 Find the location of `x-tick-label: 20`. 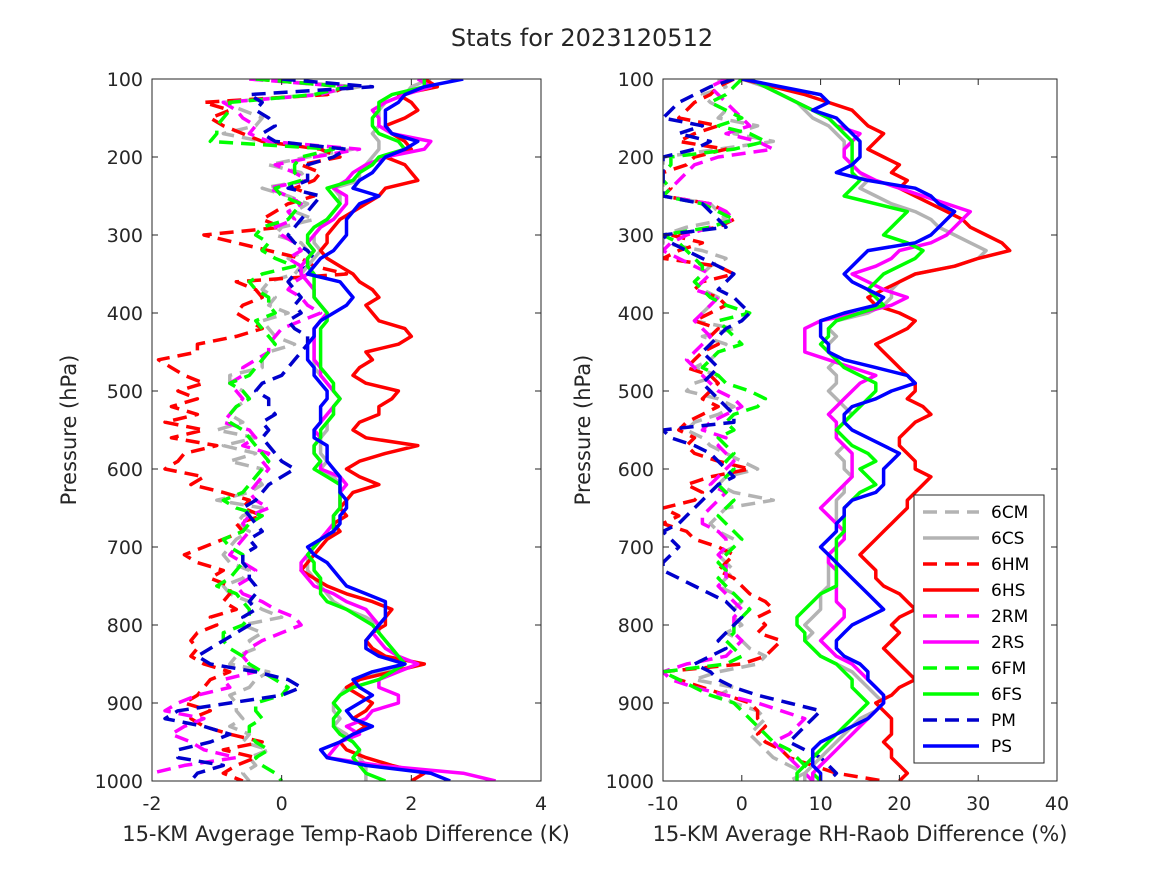

x-tick-label: 20 is located at coordinates (899, 804).